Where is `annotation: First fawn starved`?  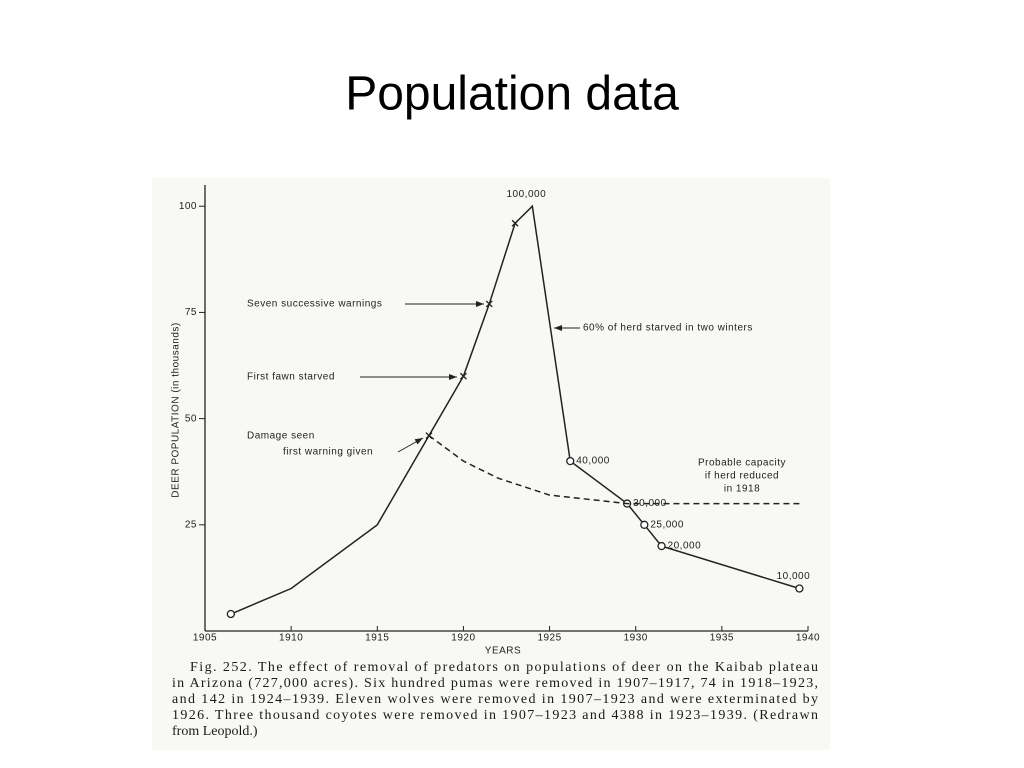 annotation: First fawn starved is located at coordinates (291, 377).